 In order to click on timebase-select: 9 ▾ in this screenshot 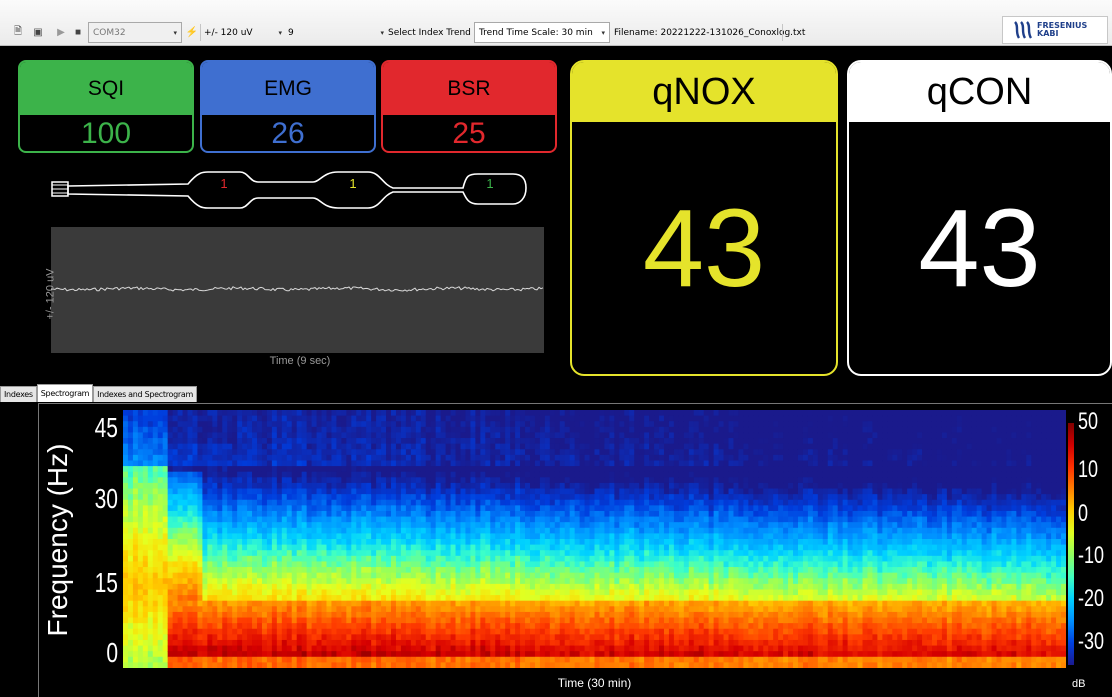, I will do `click(336, 32)`.